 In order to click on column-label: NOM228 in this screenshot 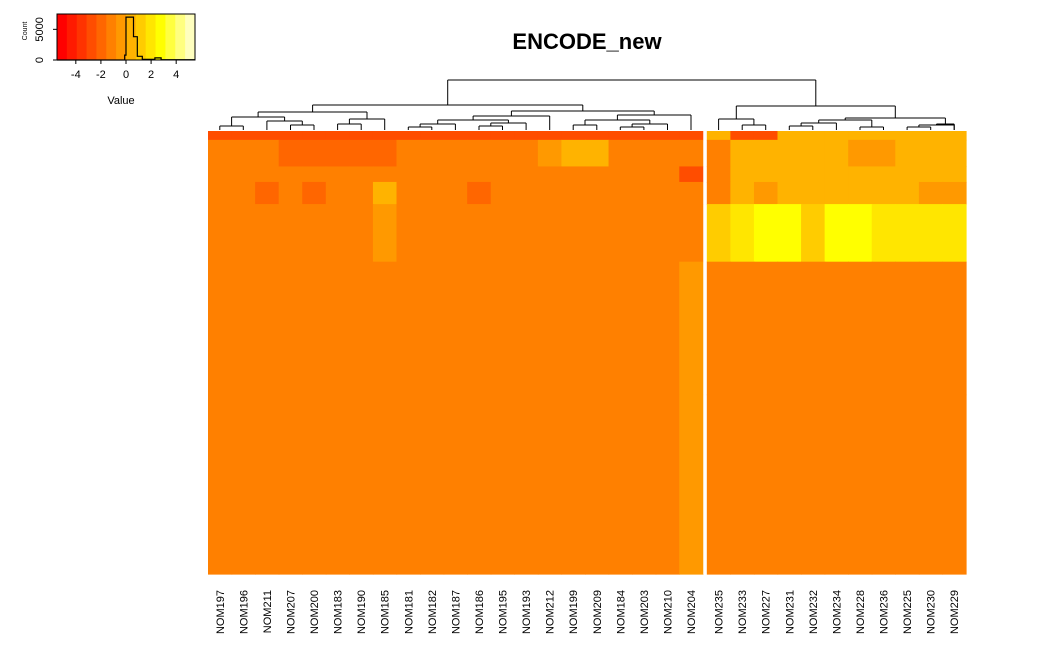, I will do `click(861, 612)`.